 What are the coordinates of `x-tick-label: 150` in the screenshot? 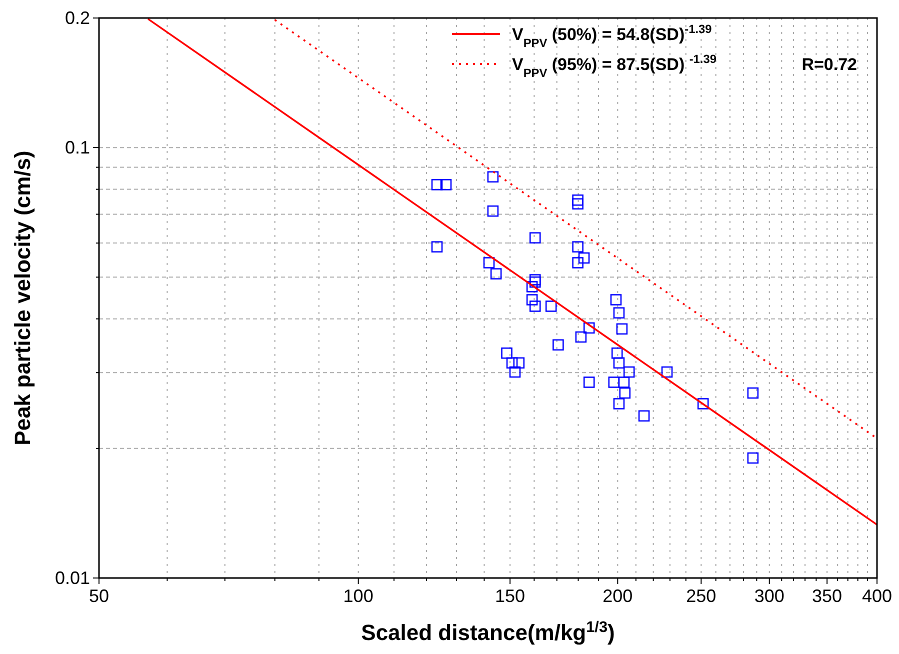 It's located at (510, 596).